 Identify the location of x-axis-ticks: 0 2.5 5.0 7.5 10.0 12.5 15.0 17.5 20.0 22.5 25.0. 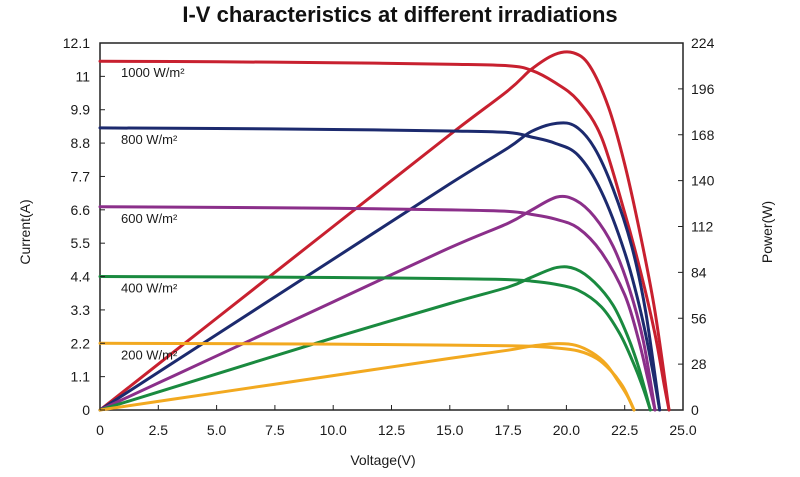
(396, 421).